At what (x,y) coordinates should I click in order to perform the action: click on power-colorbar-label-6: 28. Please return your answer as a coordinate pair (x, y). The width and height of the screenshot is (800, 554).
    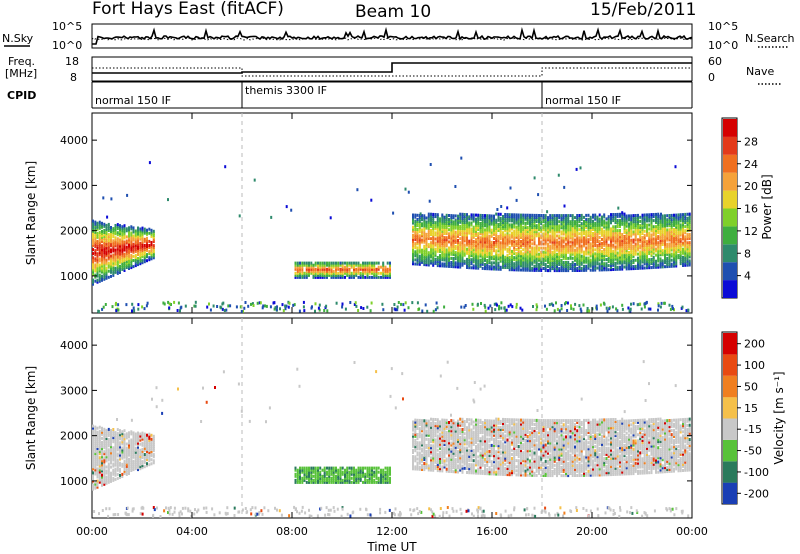
    Looking at the image, I should click on (751, 141).